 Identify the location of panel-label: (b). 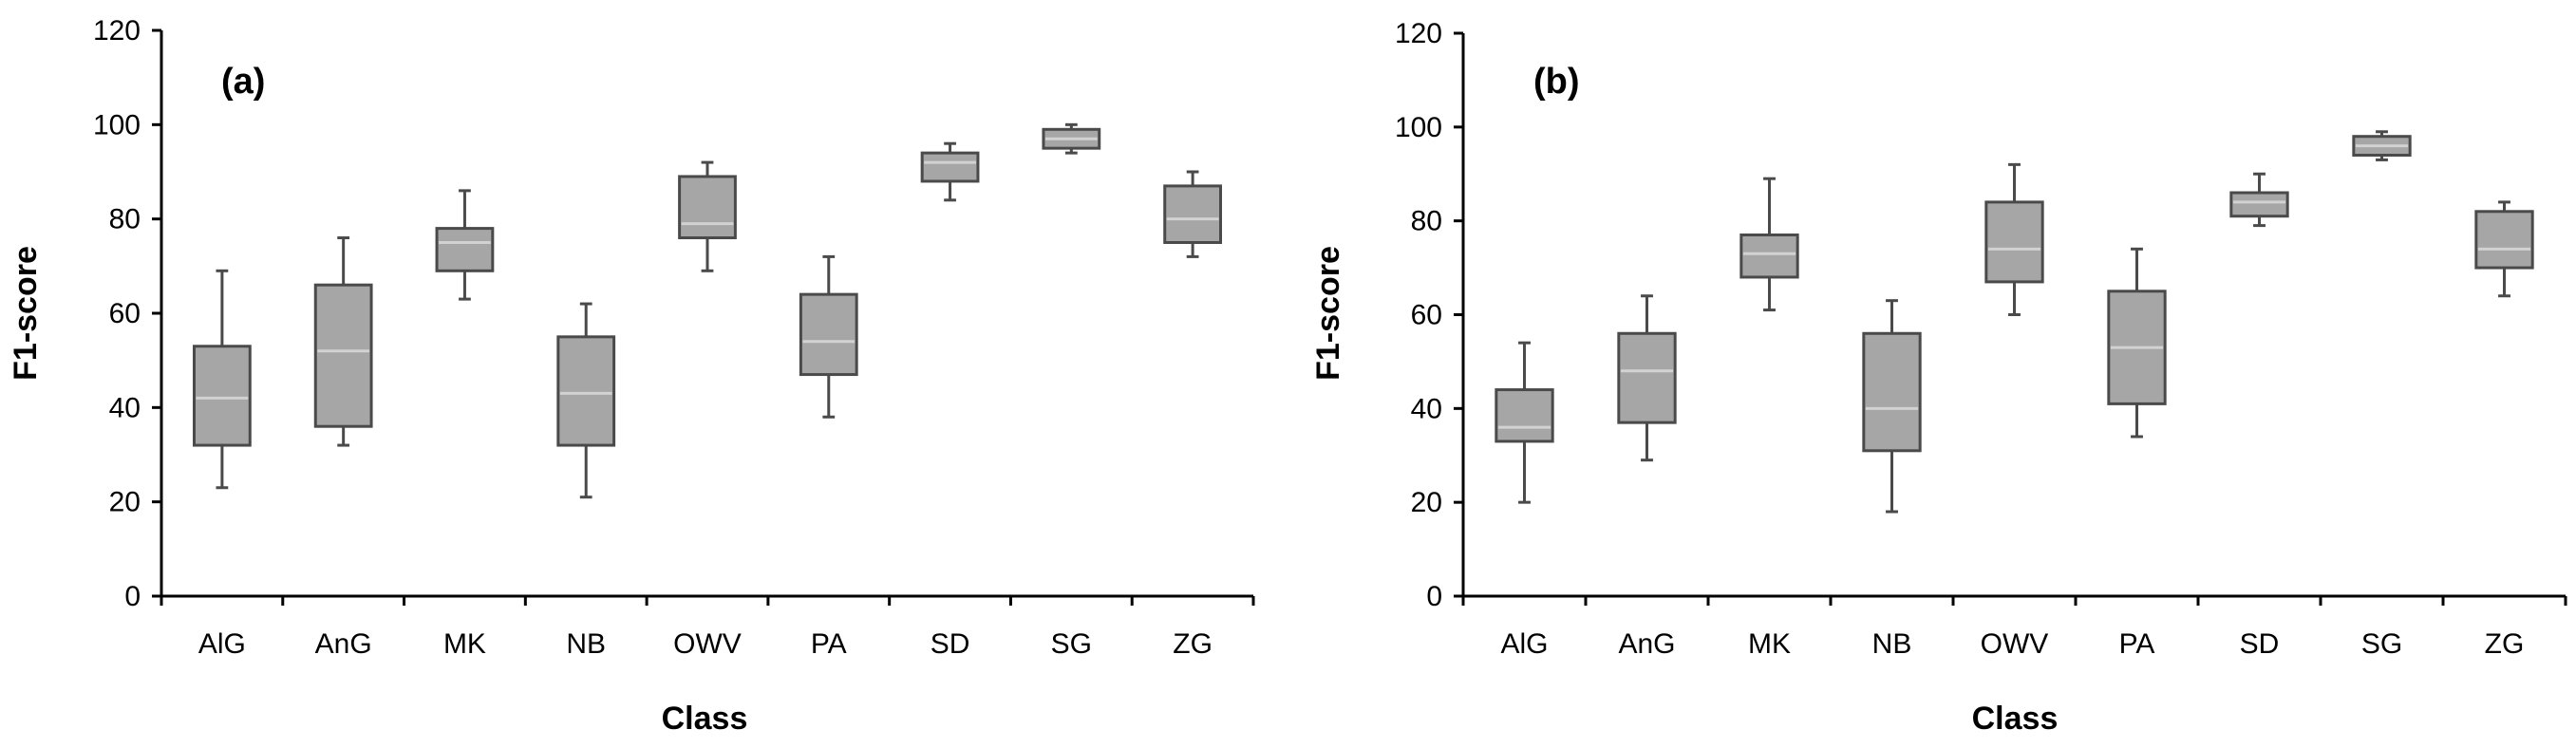
(1556, 82).